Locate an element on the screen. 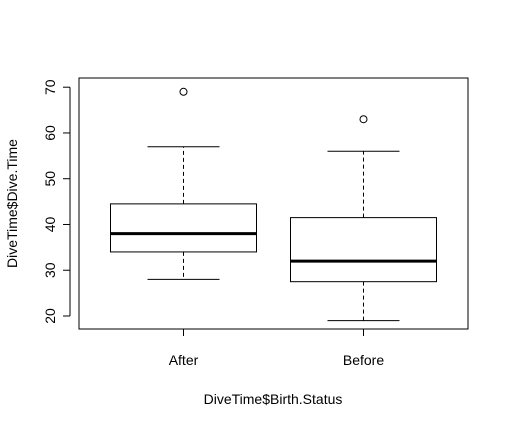 This screenshot has width=509, height=428. box-before is located at coordinates (363, 218).